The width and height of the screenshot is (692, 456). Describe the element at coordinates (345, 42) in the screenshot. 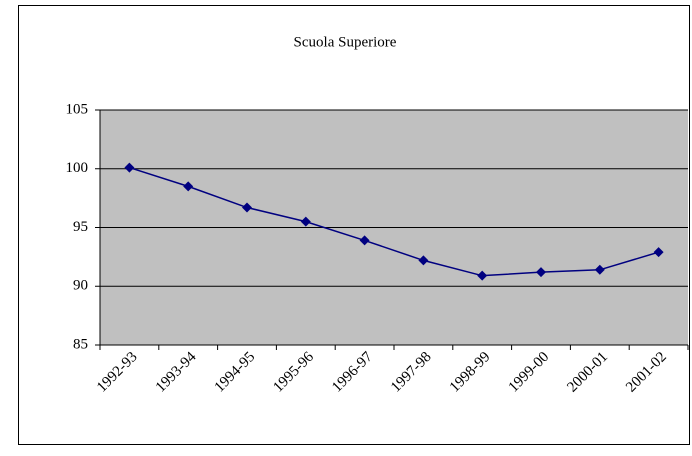

I see `chart-title: Scuola Superiore` at that location.